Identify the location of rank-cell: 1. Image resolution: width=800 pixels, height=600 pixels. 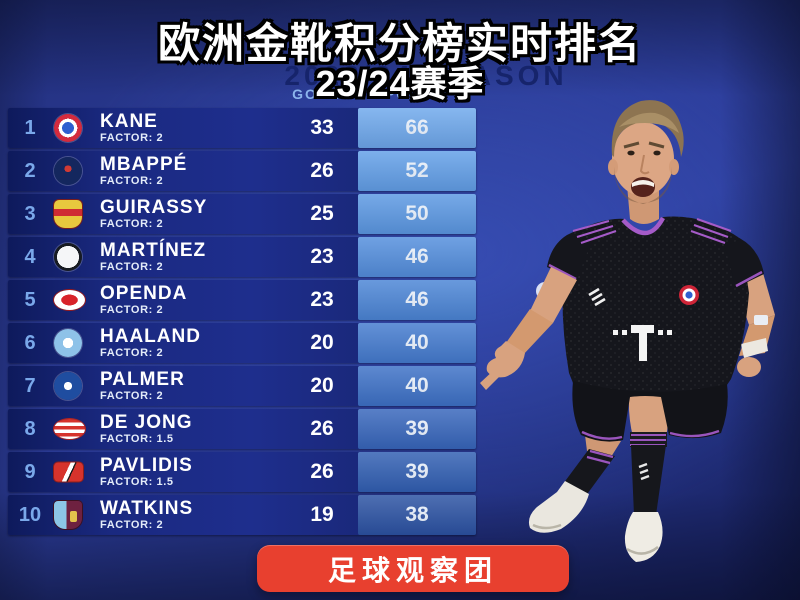
(30, 128).